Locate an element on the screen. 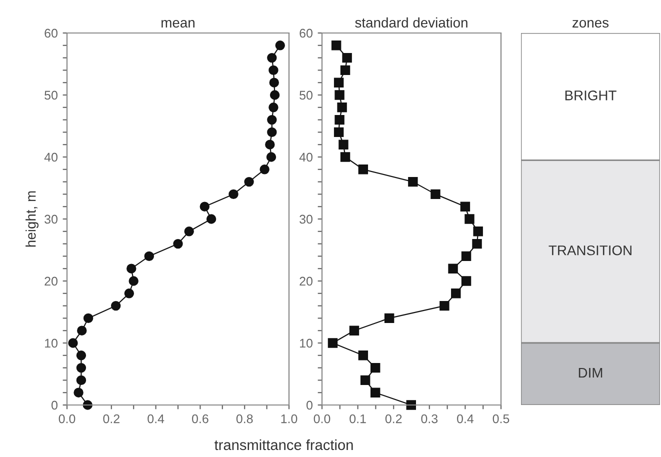  x-tick-label: 1.0 is located at coordinates (289, 419).